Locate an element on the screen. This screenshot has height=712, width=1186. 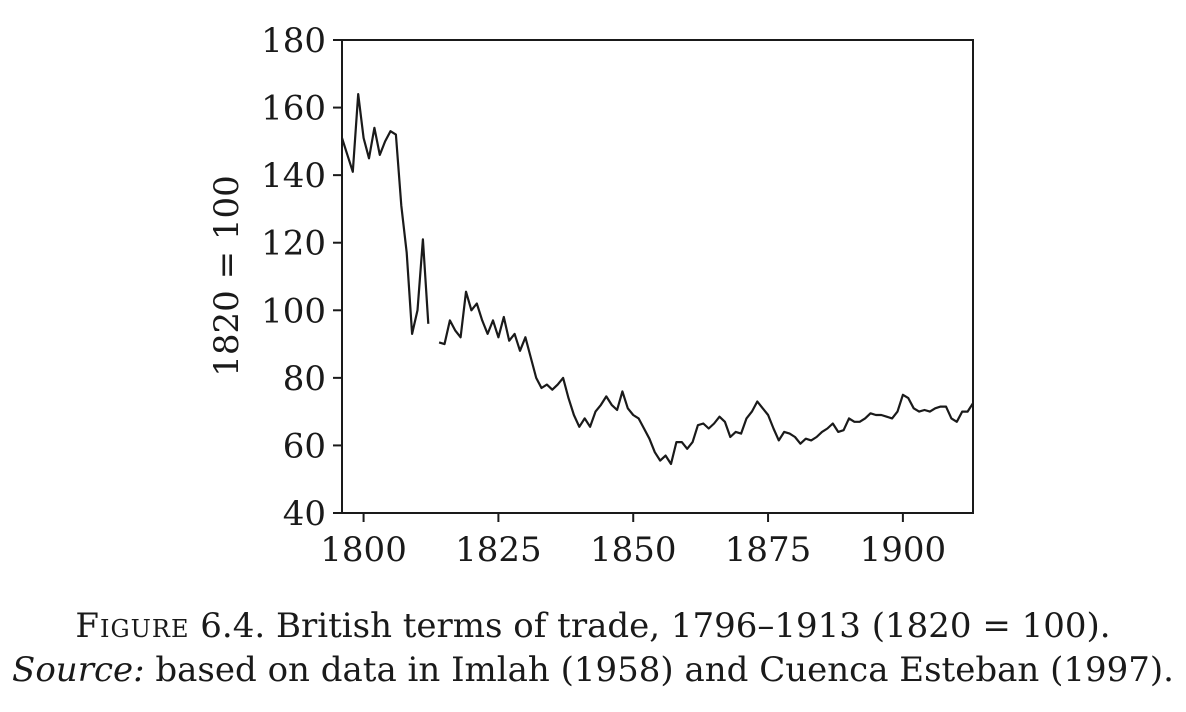
figure-label: Figure is located at coordinates (132, 626).